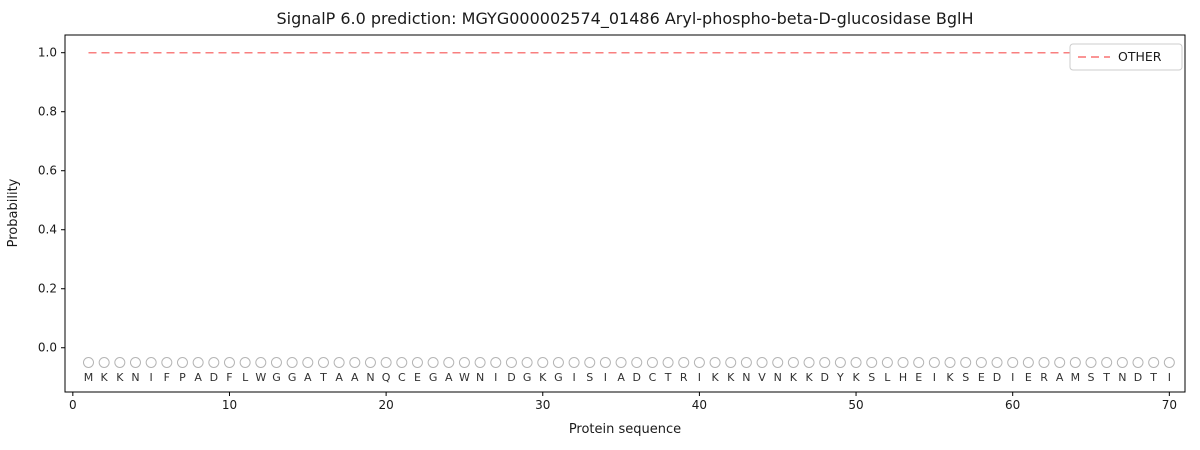 The height and width of the screenshot is (450, 1200). Describe the element at coordinates (386, 377) in the screenshot. I see `sequence-letter: Q` at that location.